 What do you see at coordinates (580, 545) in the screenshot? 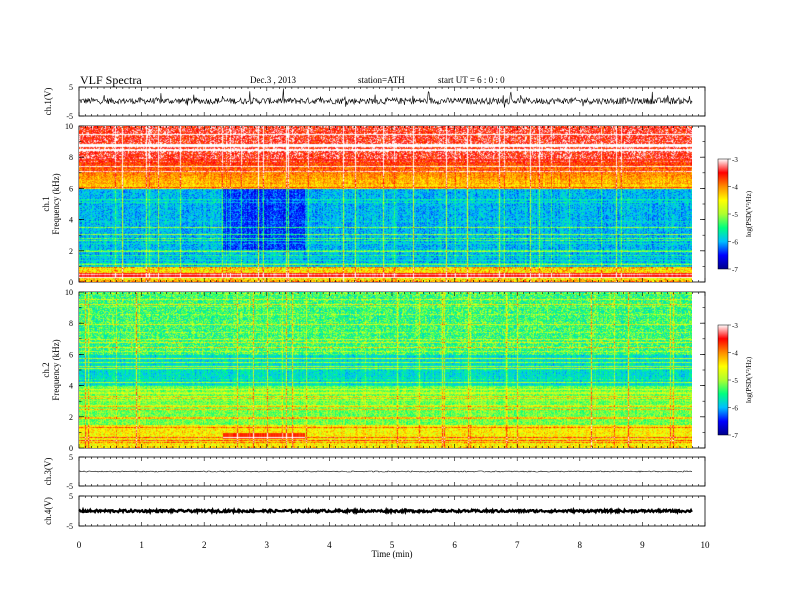
I see `x-tick-label: 8` at bounding box center [580, 545].